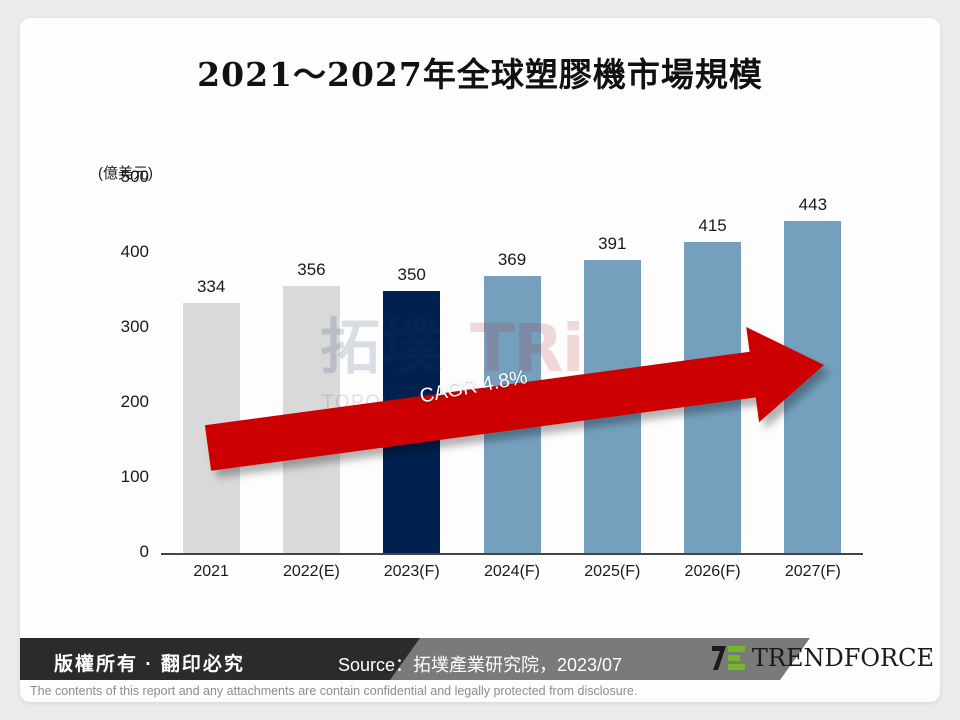 The height and width of the screenshot is (720, 960). I want to click on y-axis-tick: 0, so click(144, 551).